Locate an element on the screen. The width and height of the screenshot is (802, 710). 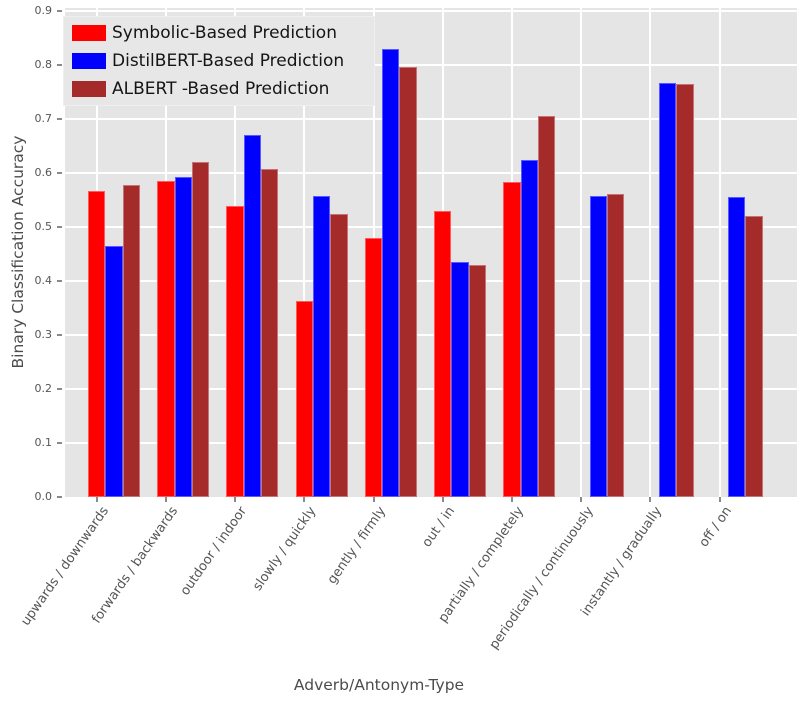
x-tick-label: outdoor / indoor is located at coordinates (214, 551).